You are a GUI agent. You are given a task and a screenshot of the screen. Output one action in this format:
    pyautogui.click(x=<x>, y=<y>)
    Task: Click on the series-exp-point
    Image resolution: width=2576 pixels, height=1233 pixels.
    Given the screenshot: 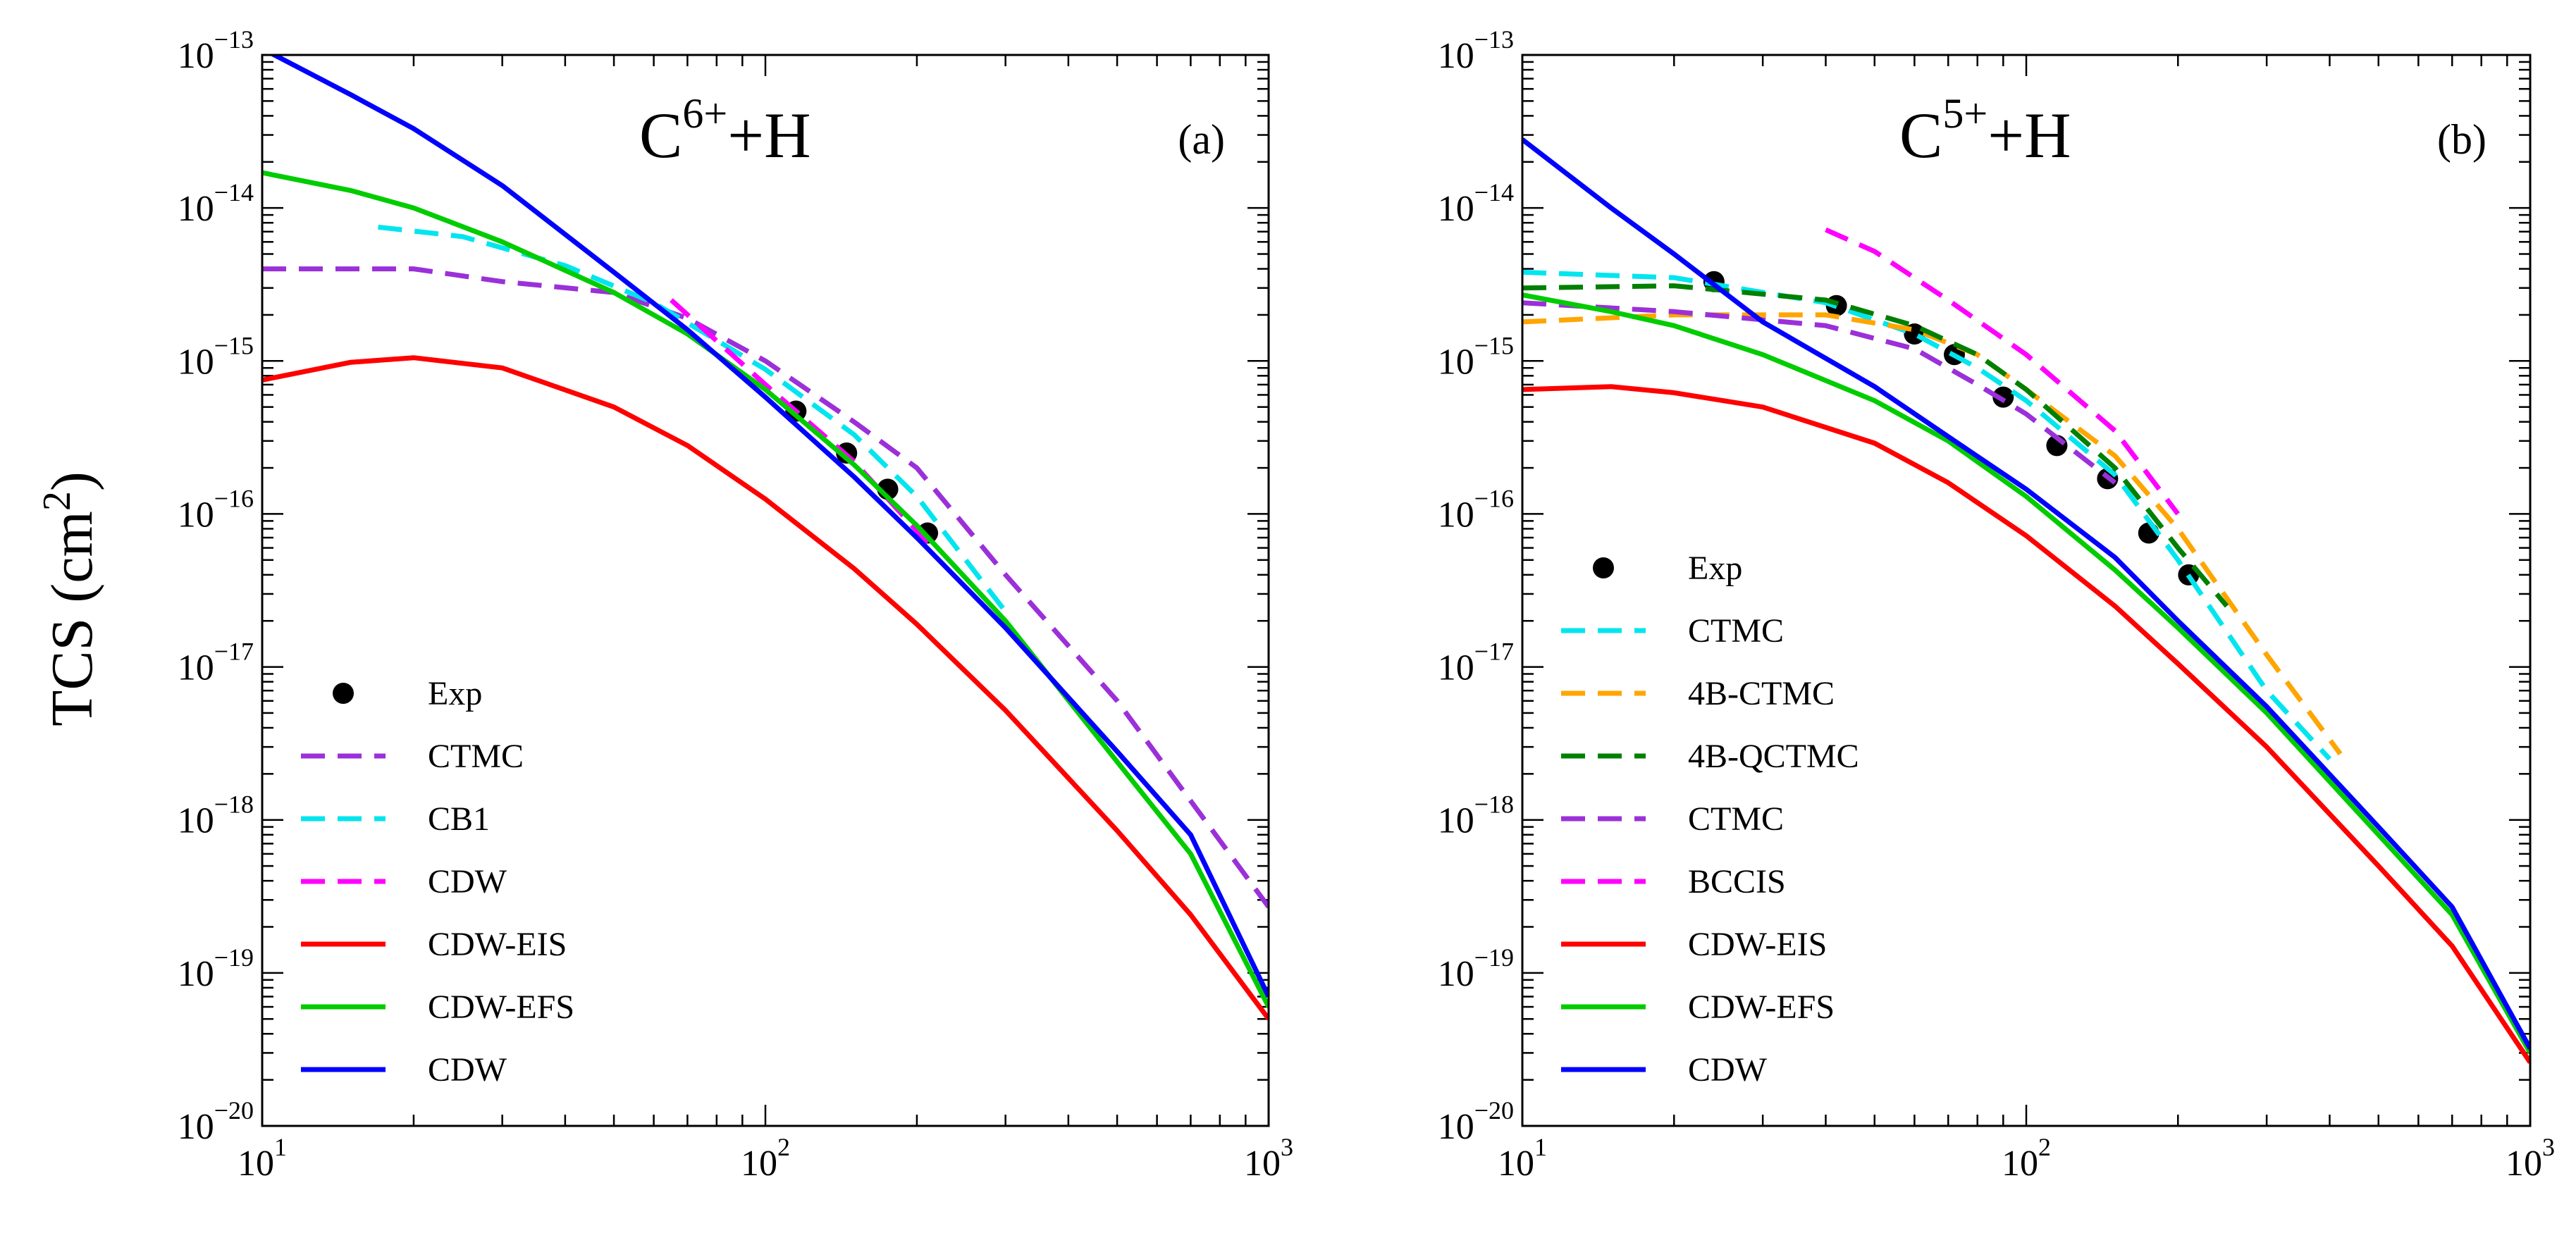 What is the action you would take?
    pyautogui.click(x=2003, y=397)
    